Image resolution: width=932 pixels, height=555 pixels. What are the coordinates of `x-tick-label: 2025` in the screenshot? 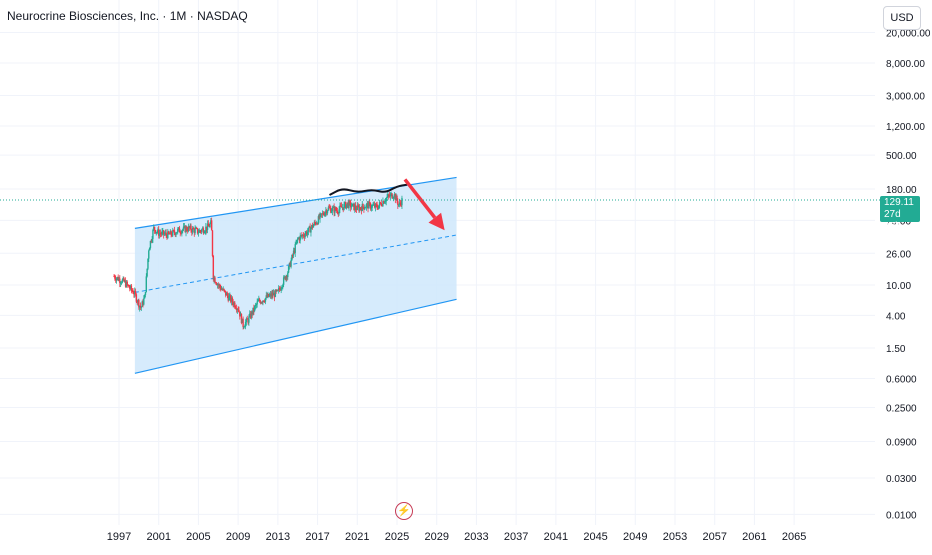 It's located at (397, 537).